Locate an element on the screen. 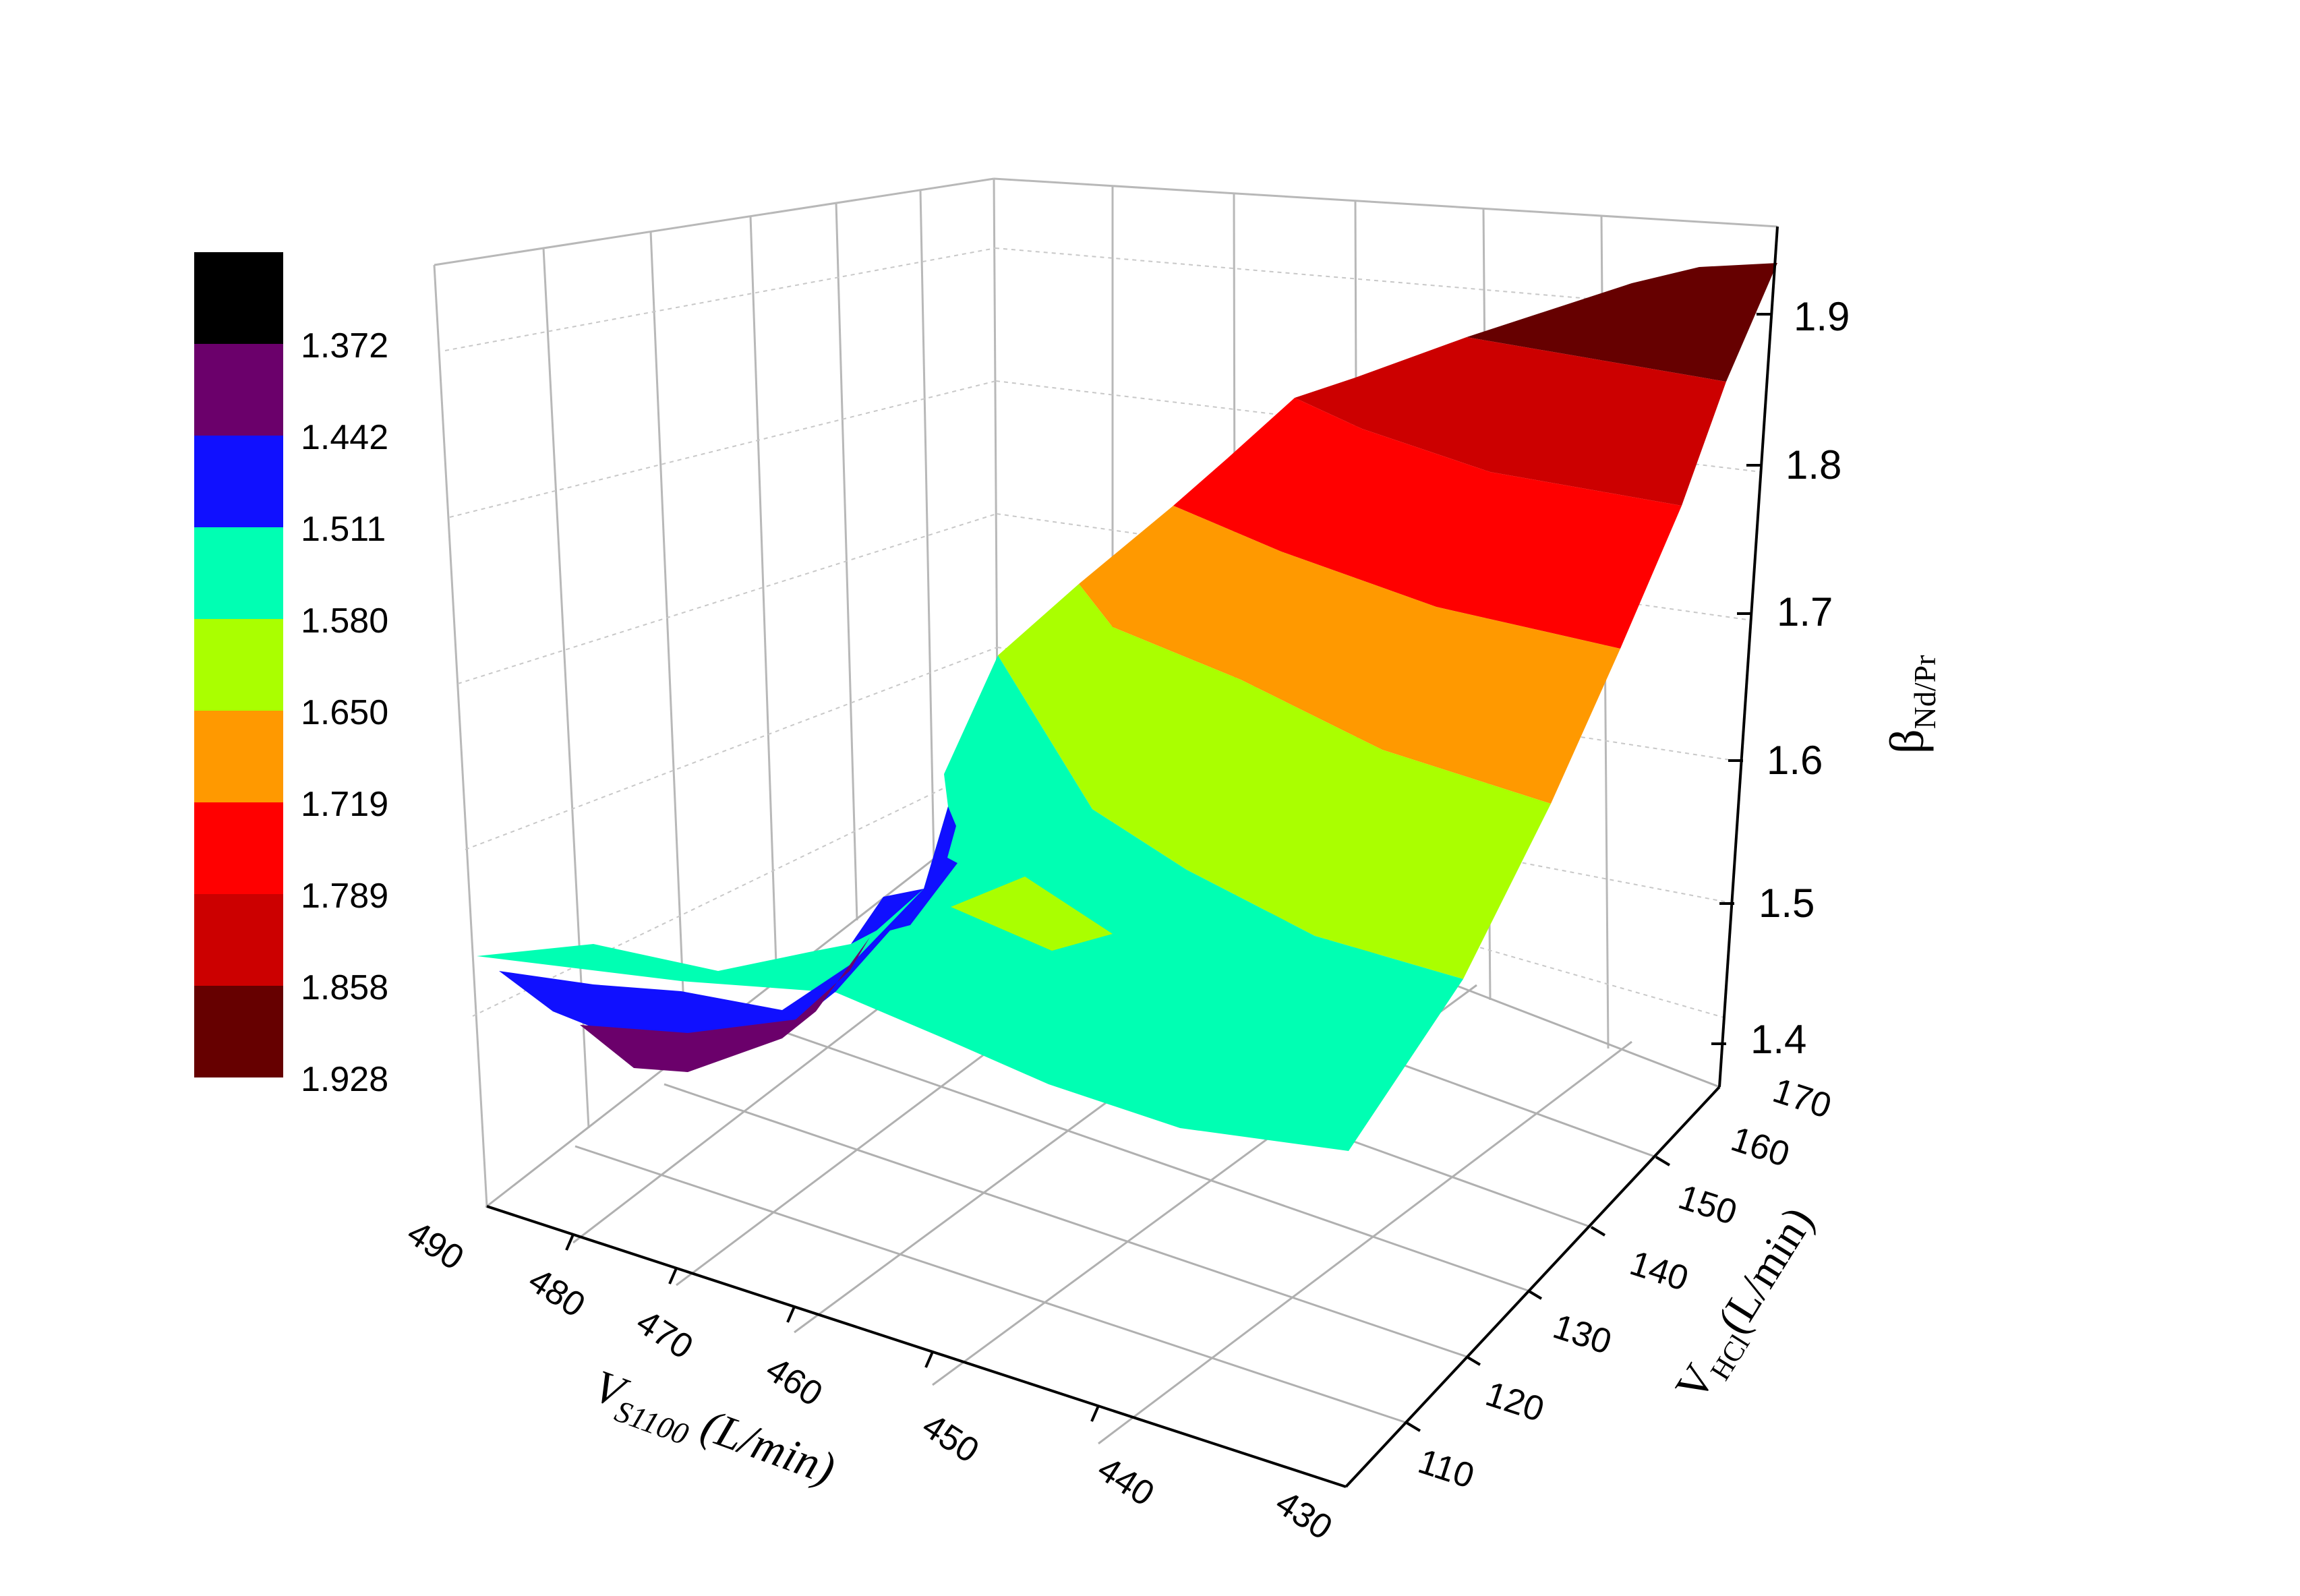  x-axis-ticks is located at coordinates (832, 1328).